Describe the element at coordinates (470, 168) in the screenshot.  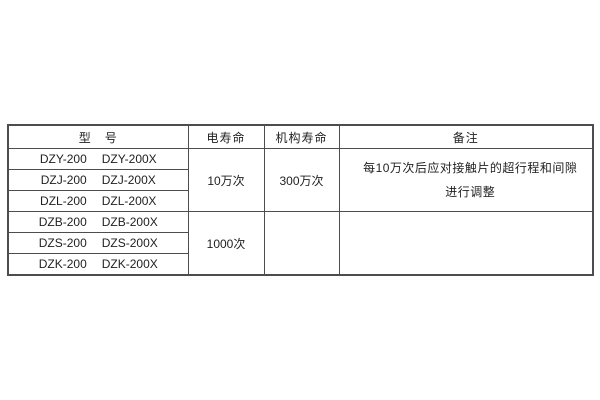
I see `remark-line: 每10万次后应对接触片的超行程和间隙` at that location.